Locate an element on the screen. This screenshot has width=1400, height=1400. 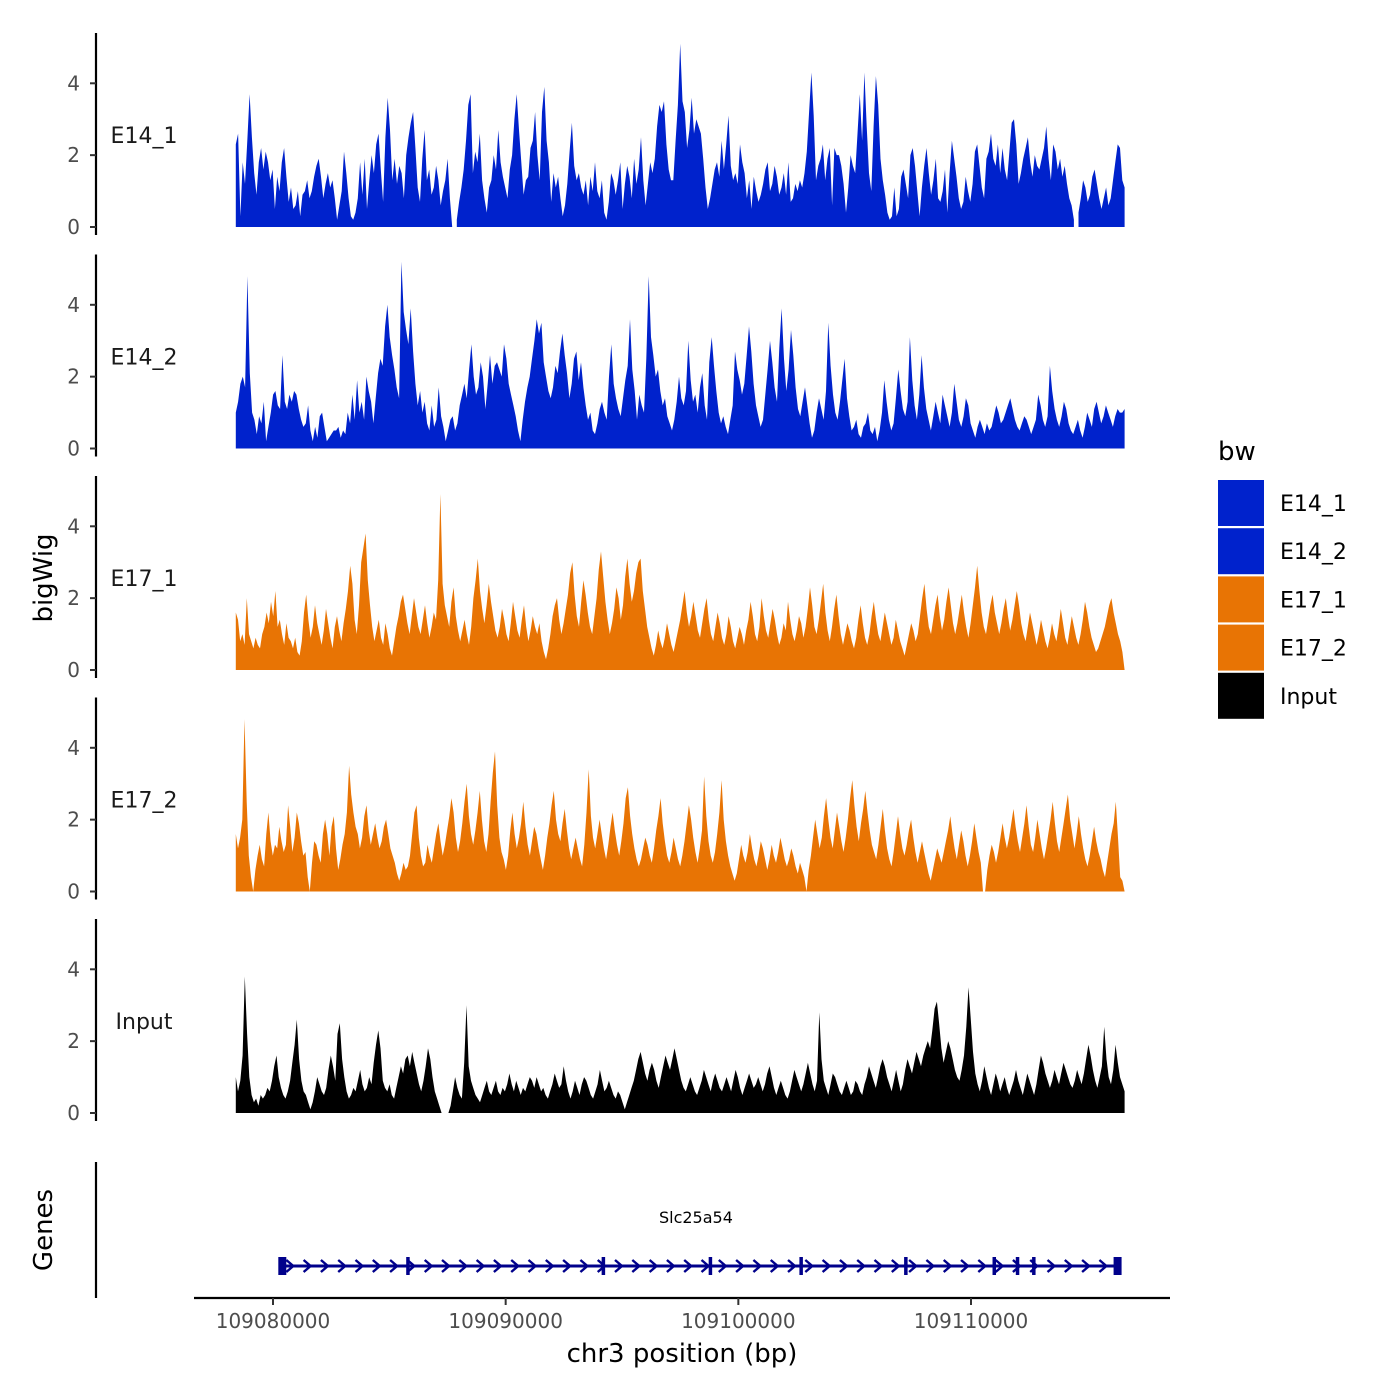
legend-label: Input is located at coordinates (1308, 697).